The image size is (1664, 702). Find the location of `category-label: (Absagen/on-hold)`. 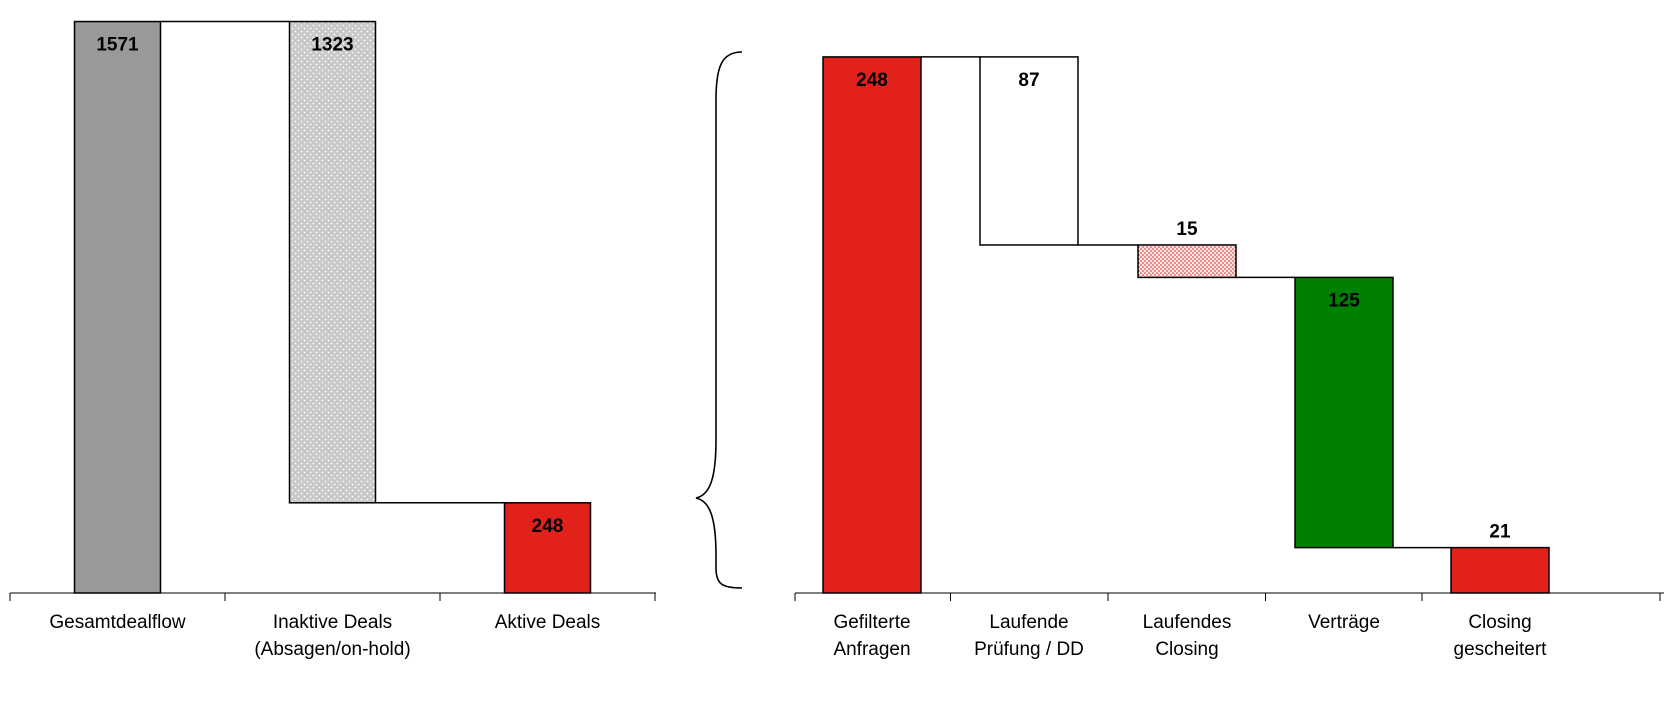

category-label: (Absagen/on-hold) is located at coordinates (332, 649).